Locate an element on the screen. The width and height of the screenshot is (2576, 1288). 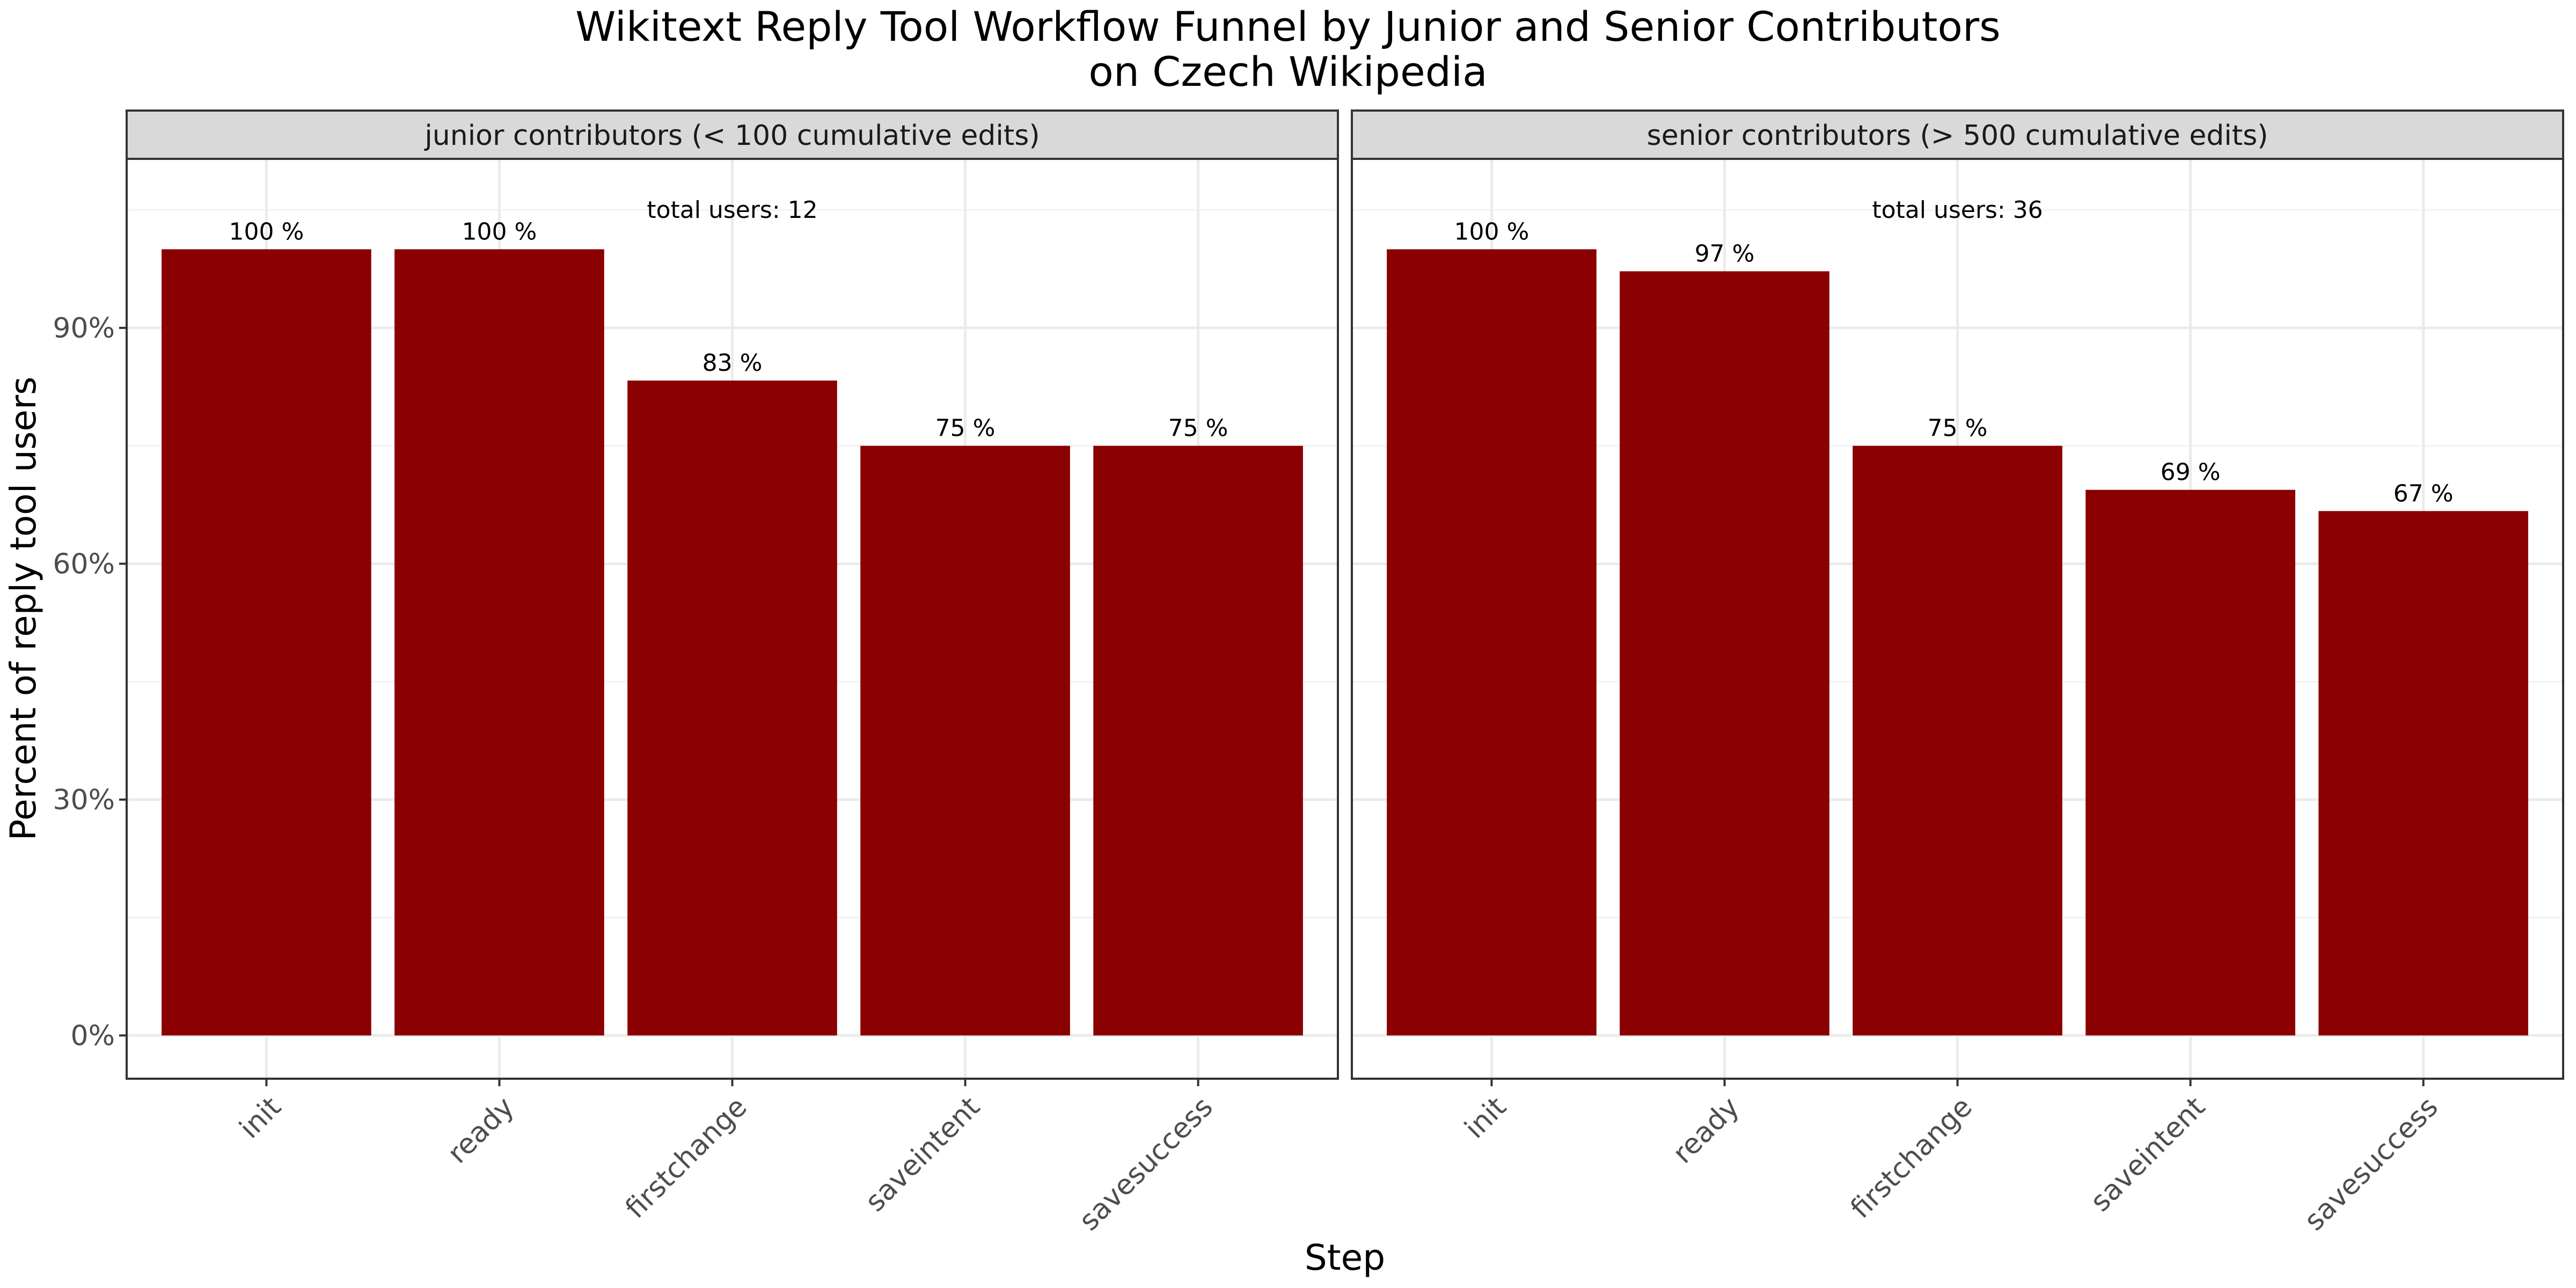
bar-label-saveintent: 75 % is located at coordinates (965, 428).